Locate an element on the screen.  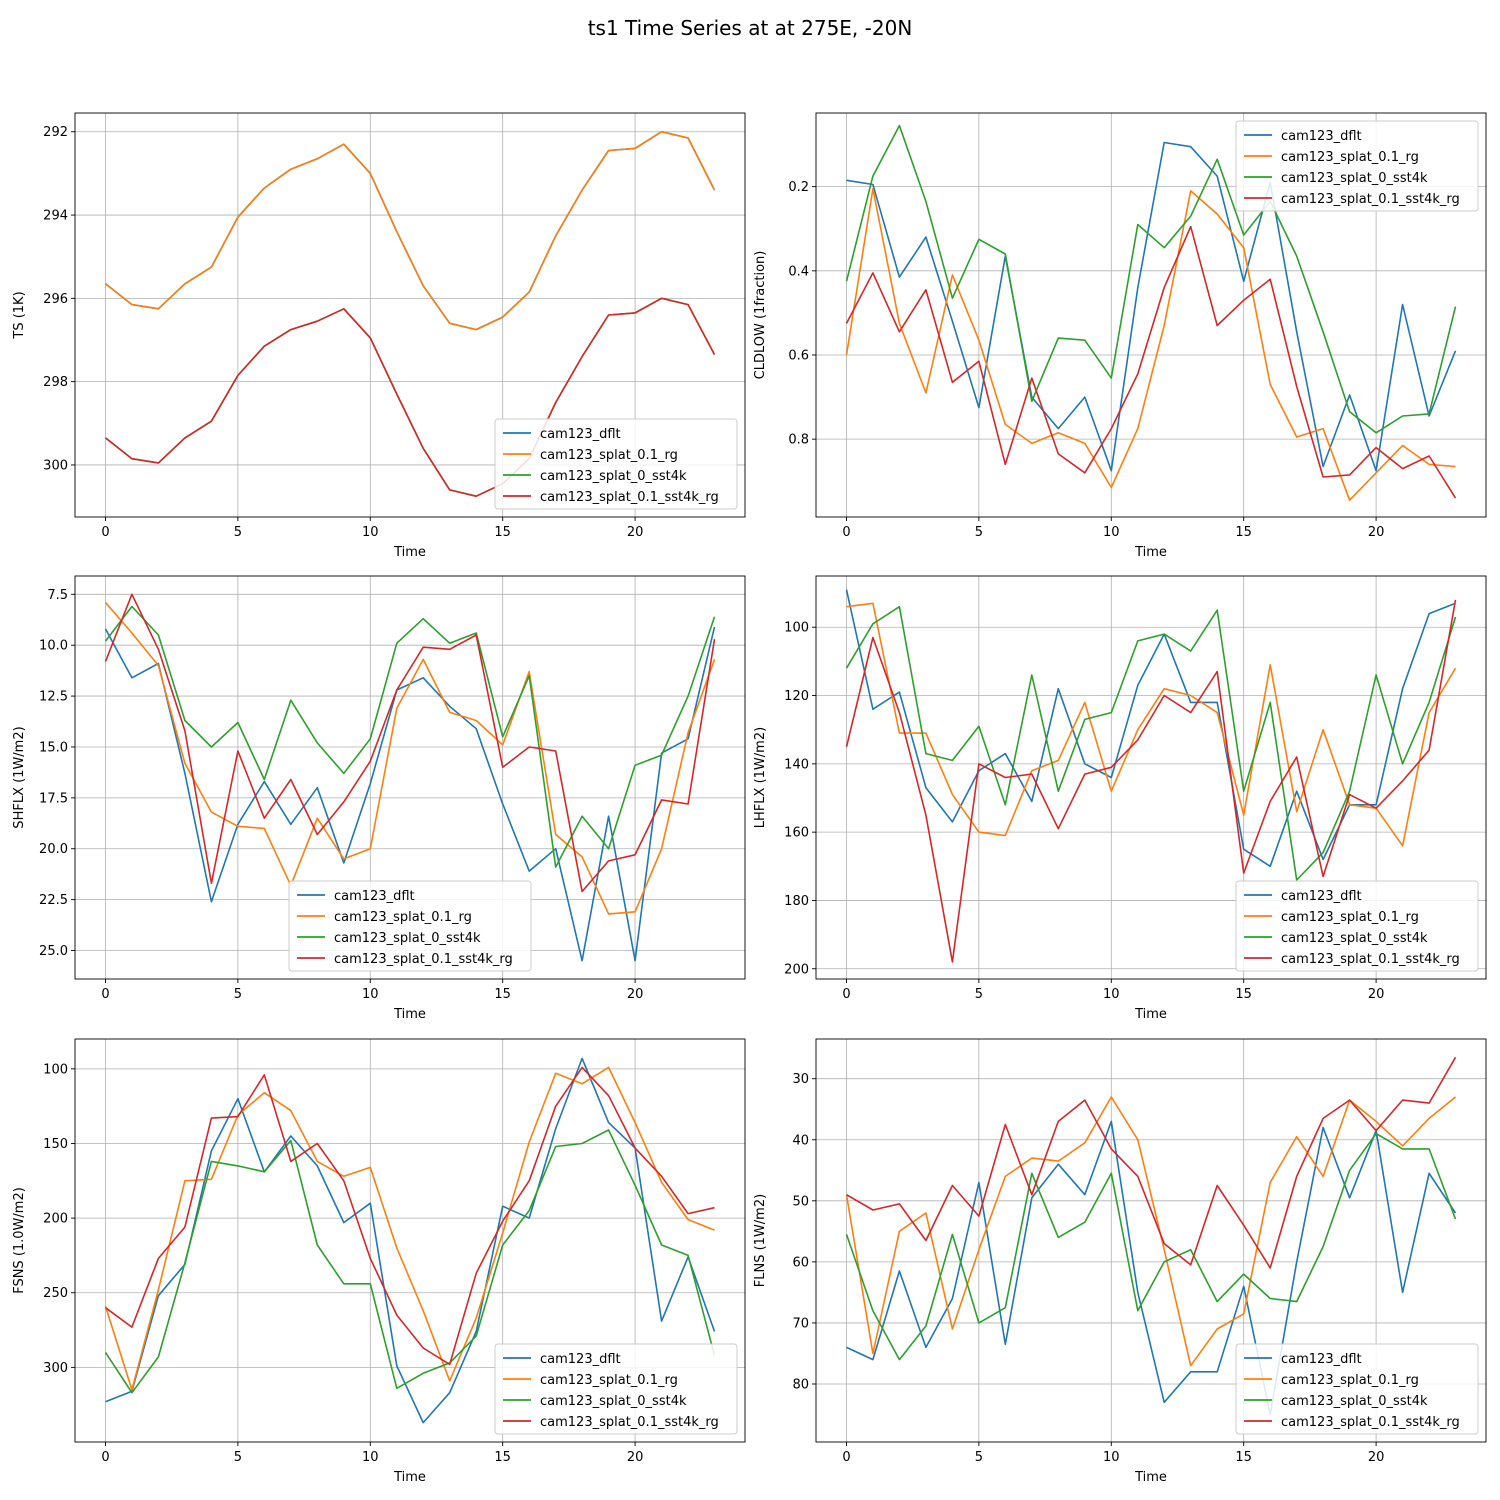
series-line-cam123_dflt is located at coordinates (1151, 306).